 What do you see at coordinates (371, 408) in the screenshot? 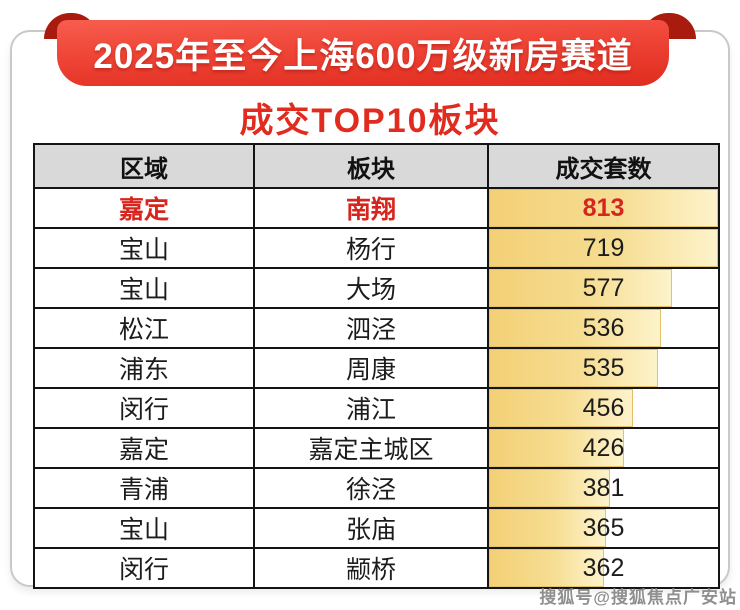
I see `sector-cell: 浦江` at bounding box center [371, 408].